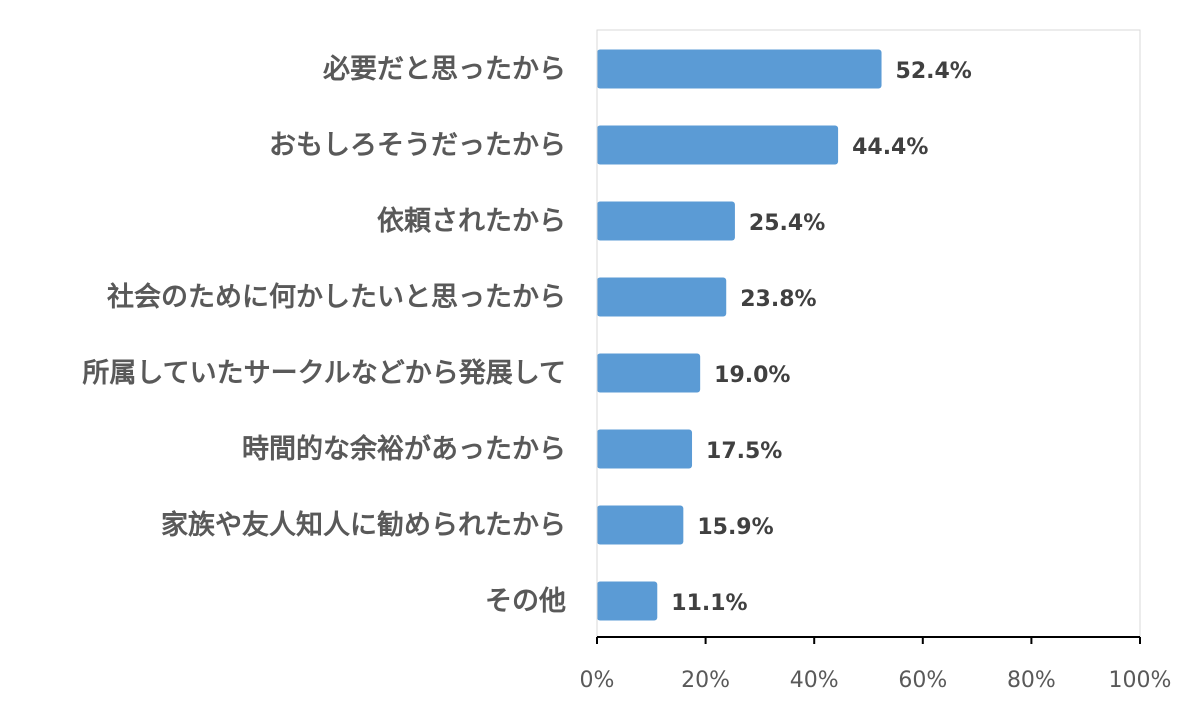 Image resolution: width=1192 pixels, height=711 pixels. What do you see at coordinates (752, 375) in the screenshot?
I see `data-label: 19.0%` at bounding box center [752, 375].